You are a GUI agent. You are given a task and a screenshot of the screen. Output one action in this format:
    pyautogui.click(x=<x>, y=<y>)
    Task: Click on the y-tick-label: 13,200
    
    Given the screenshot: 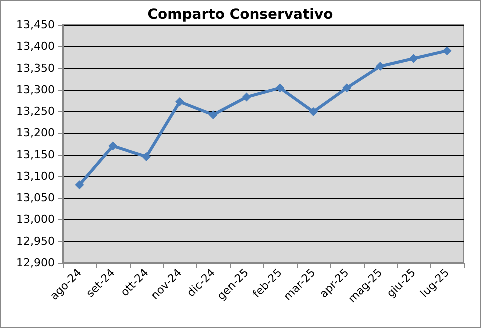 What is the action you would take?
    pyautogui.click(x=35, y=133)
    